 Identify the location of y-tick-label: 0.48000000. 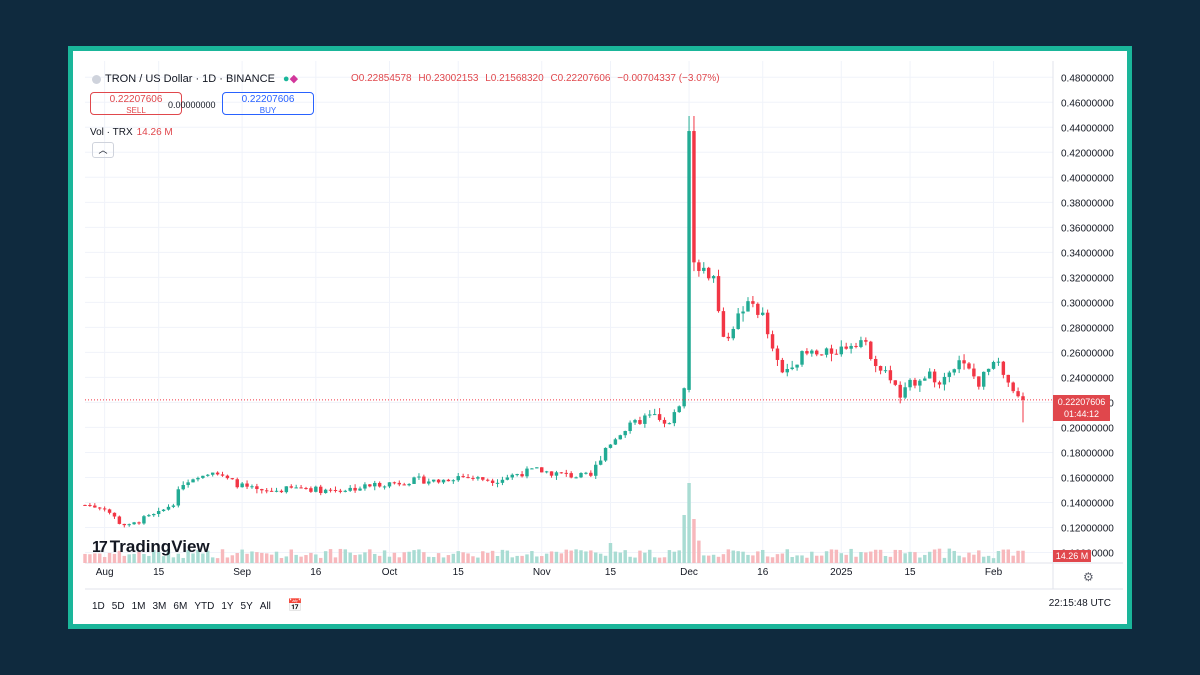
(1087, 78).